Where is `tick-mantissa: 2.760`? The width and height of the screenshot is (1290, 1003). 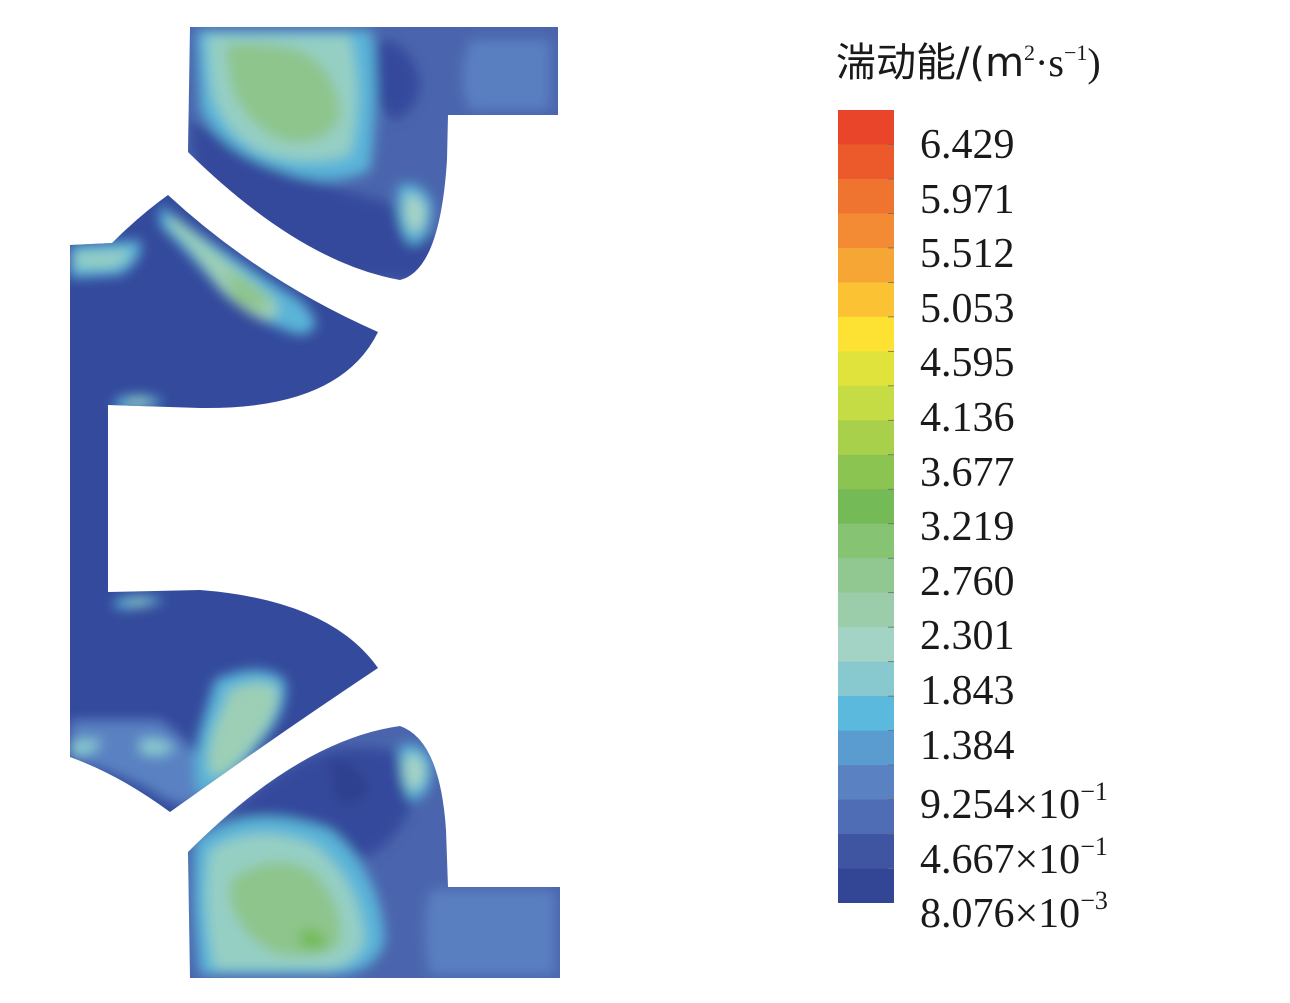 tick-mantissa: 2.760 is located at coordinates (967, 581).